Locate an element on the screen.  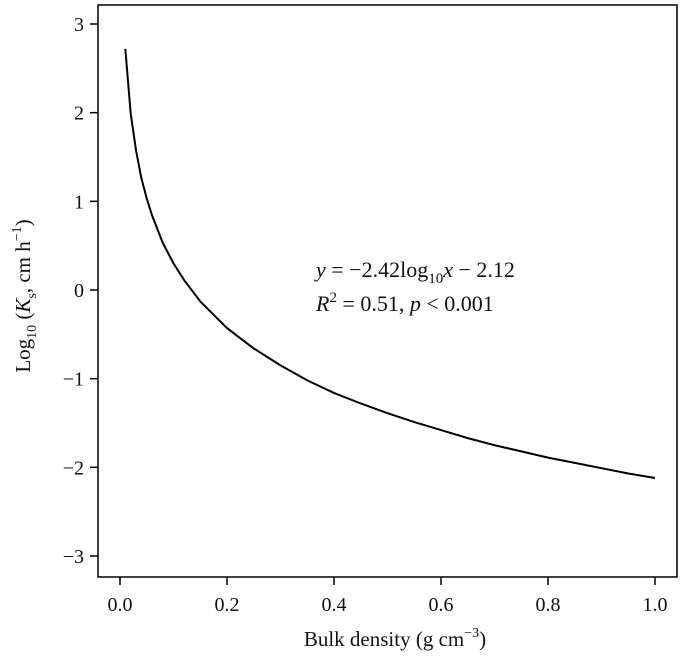
x-tick-label: 1.0 is located at coordinates (655, 605).